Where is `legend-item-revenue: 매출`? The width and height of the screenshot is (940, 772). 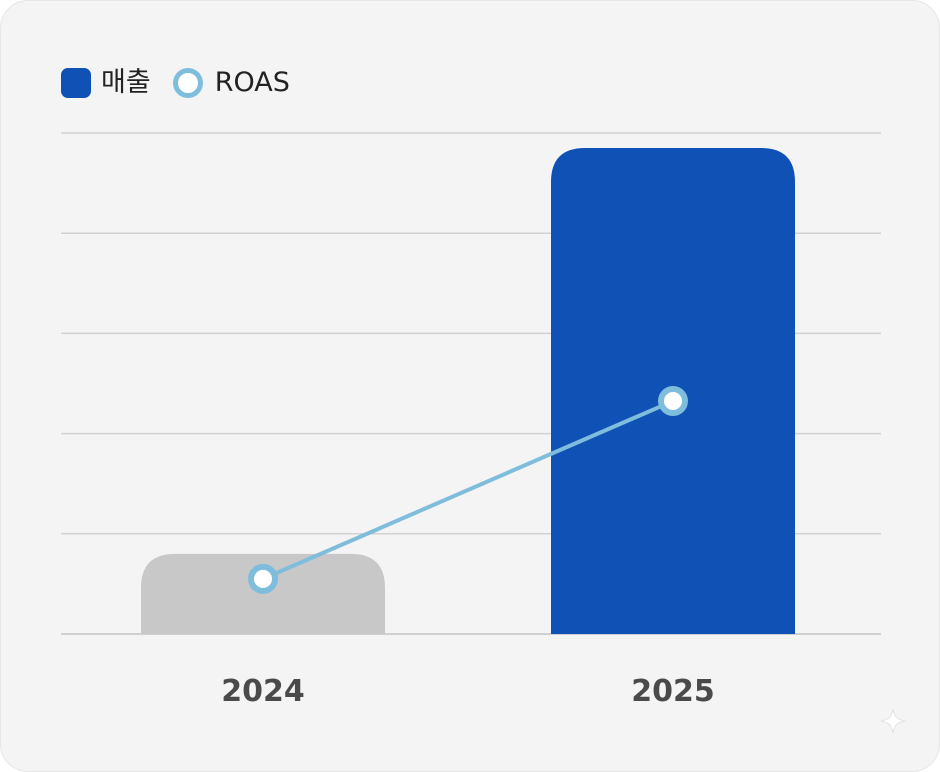 legend-item-revenue: 매출 is located at coordinates (106, 83).